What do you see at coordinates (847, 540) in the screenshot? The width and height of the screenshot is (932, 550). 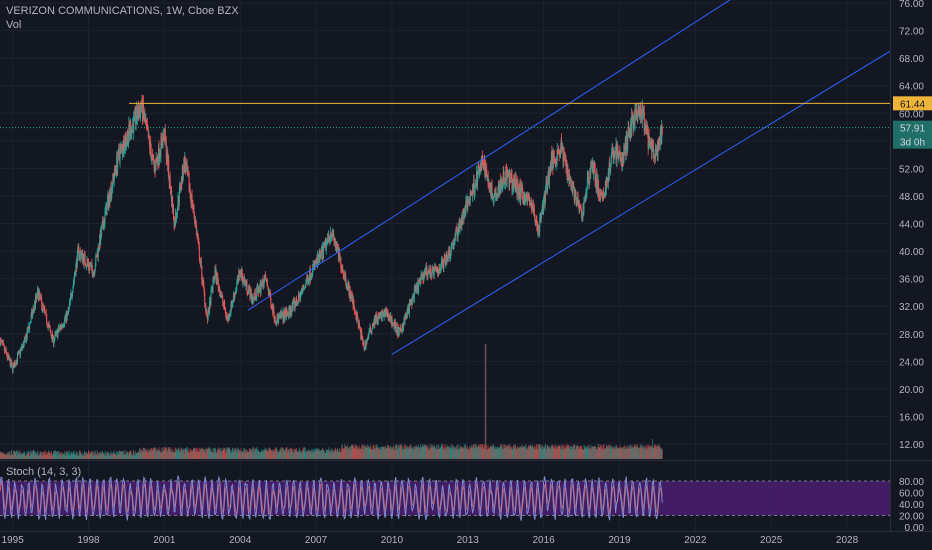 I see `time-tick-label: 2028` at bounding box center [847, 540].